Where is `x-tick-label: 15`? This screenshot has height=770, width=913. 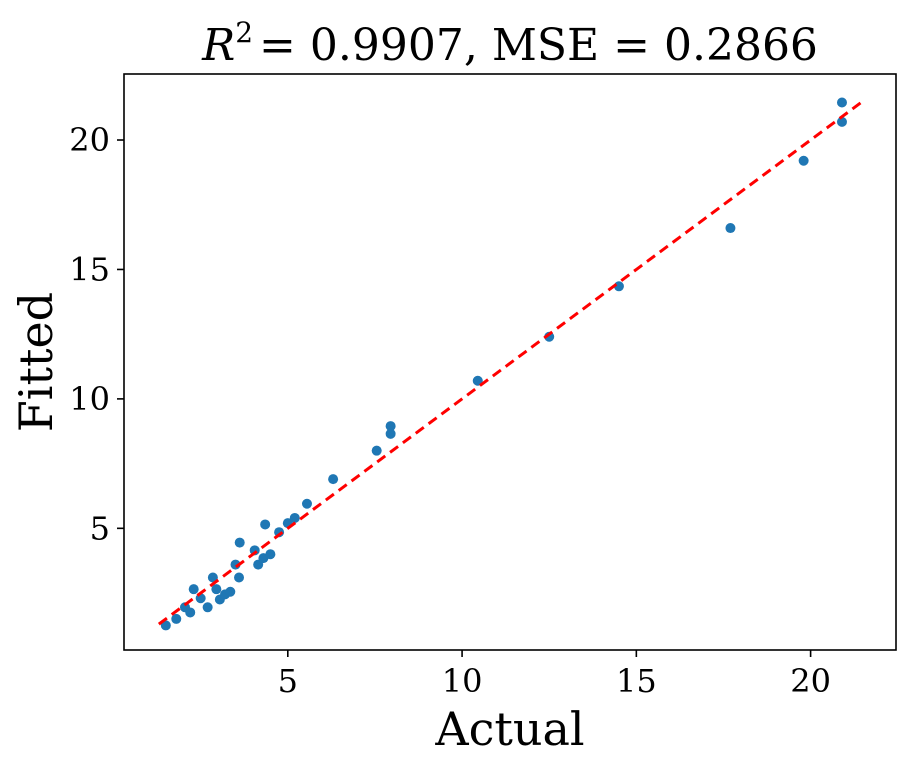
x-tick-label: 15 is located at coordinates (636, 681).